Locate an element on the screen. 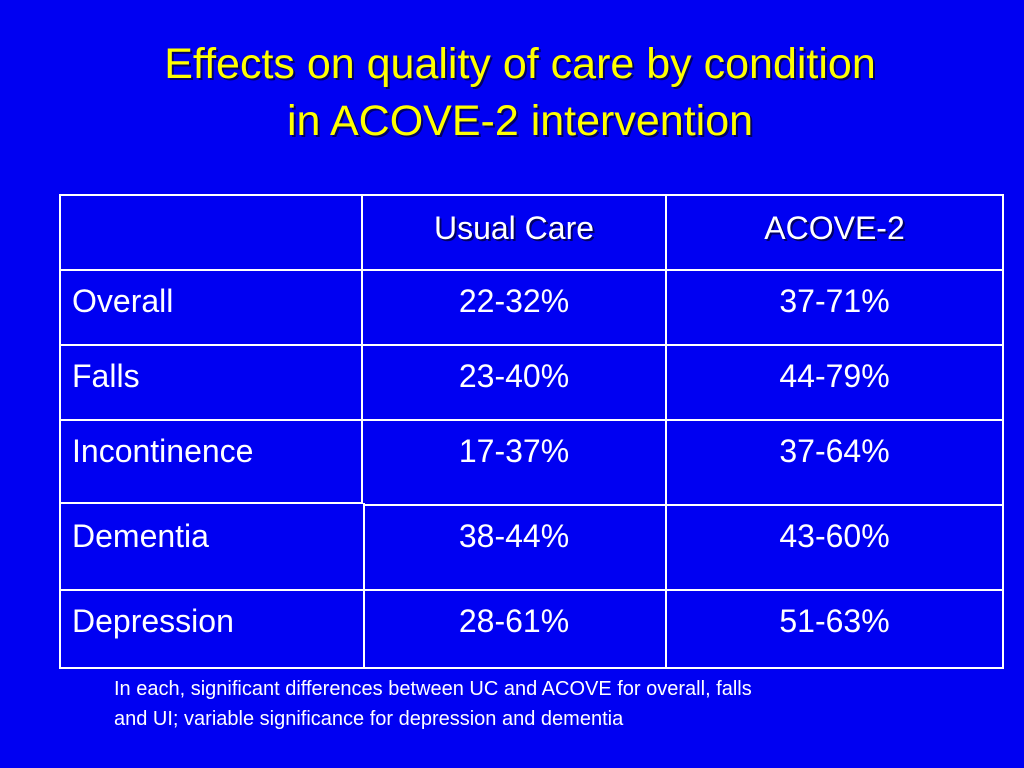 The image size is (1024, 768). table-cell-acove2: 44-79% is located at coordinates (834, 376).